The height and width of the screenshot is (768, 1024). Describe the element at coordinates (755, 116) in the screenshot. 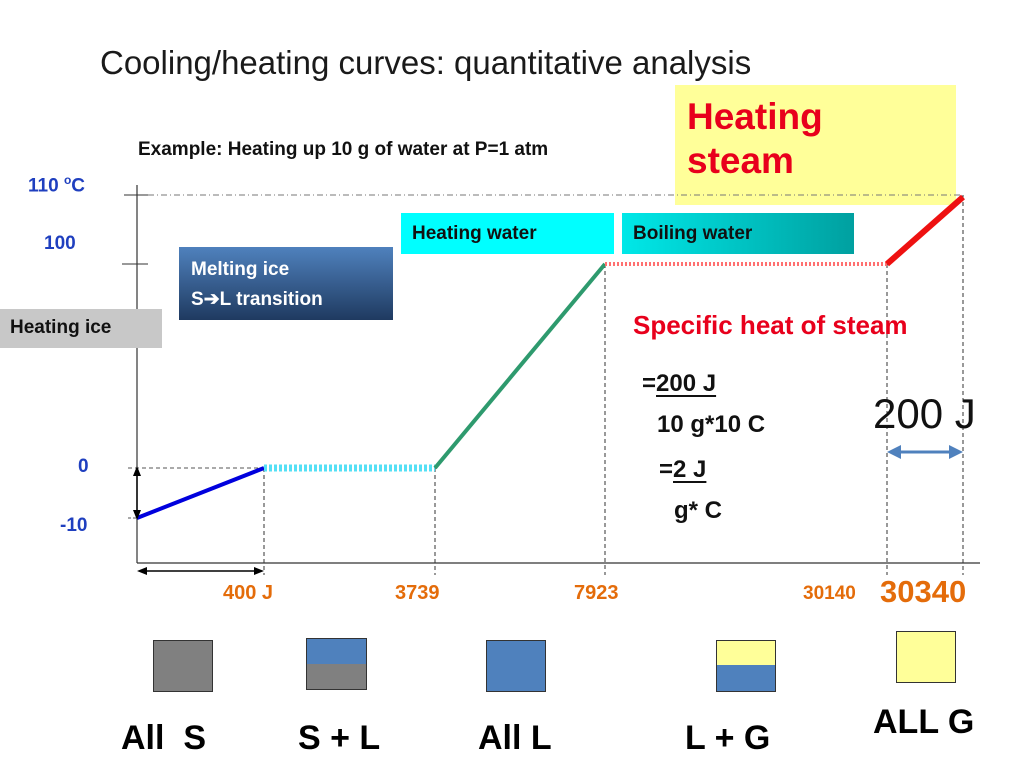

I see `heating-steam-line1: Heating` at that location.